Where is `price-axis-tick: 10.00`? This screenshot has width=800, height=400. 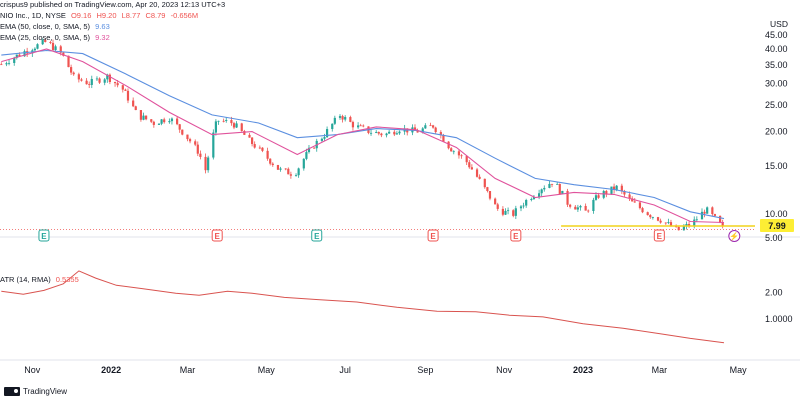 price-axis-tick: 10.00 is located at coordinates (776, 214).